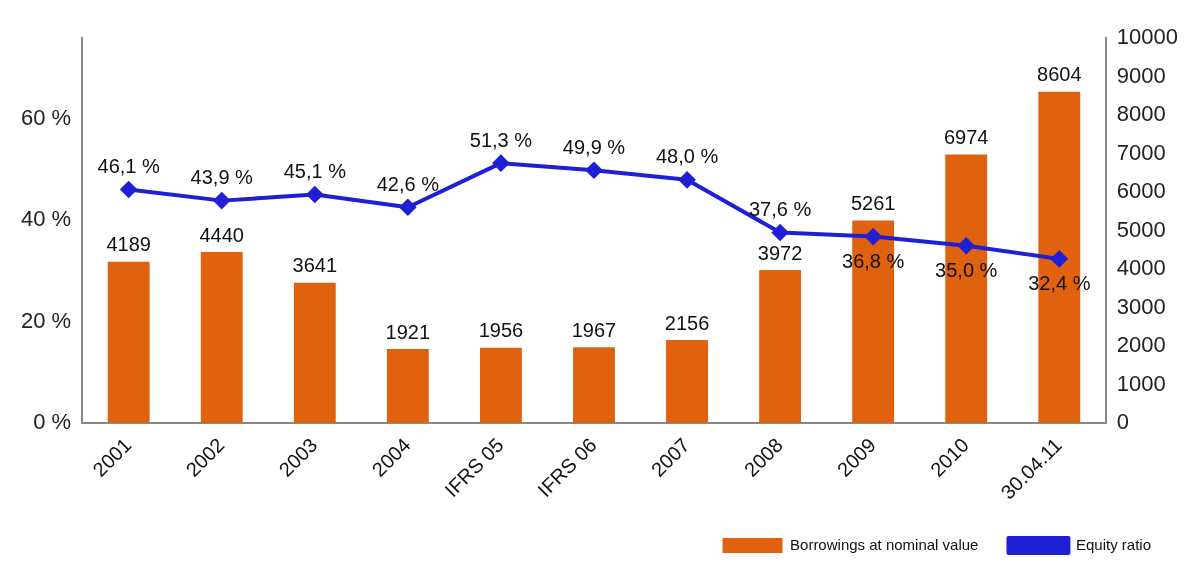 This screenshot has width=1199, height=576. What do you see at coordinates (1141, 191) in the screenshot?
I see `y2-tick-label: 6000` at bounding box center [1141, 191].